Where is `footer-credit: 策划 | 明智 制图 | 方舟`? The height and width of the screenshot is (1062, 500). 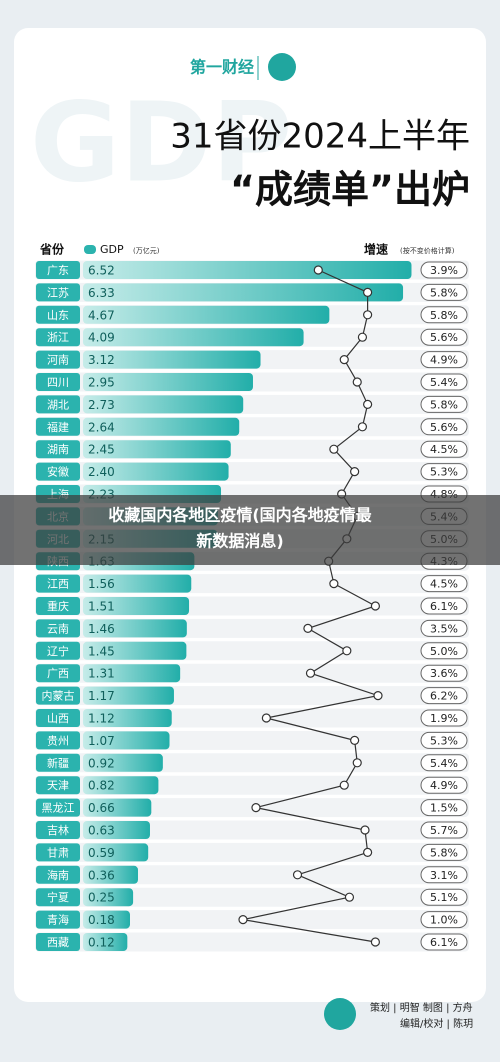 footer-credit: 策划 | 明智 制图 | 方舟 is located at coordinates (421, 1007).